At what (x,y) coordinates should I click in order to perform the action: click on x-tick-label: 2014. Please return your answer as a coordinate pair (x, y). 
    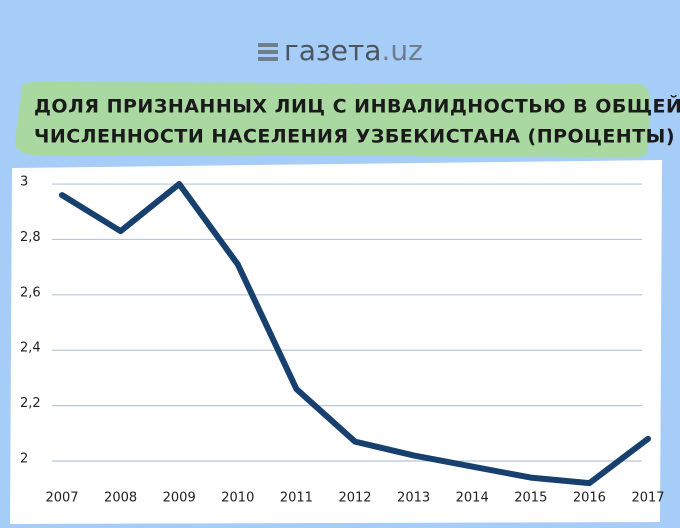
    Looking at the image, I should click on (472, 498).